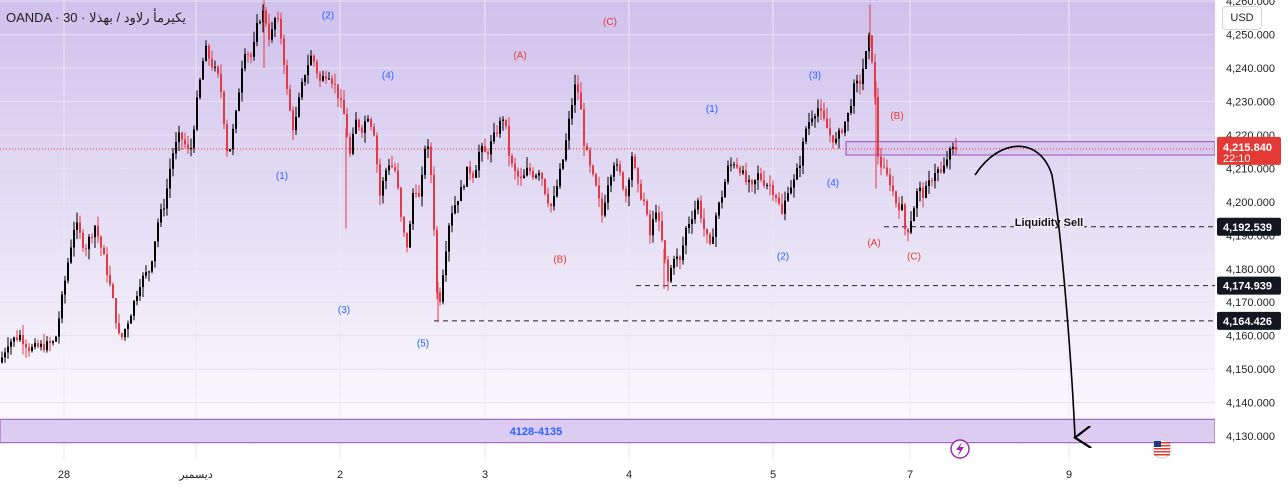  I want to click on wave-label: (2), so click(783, 256).